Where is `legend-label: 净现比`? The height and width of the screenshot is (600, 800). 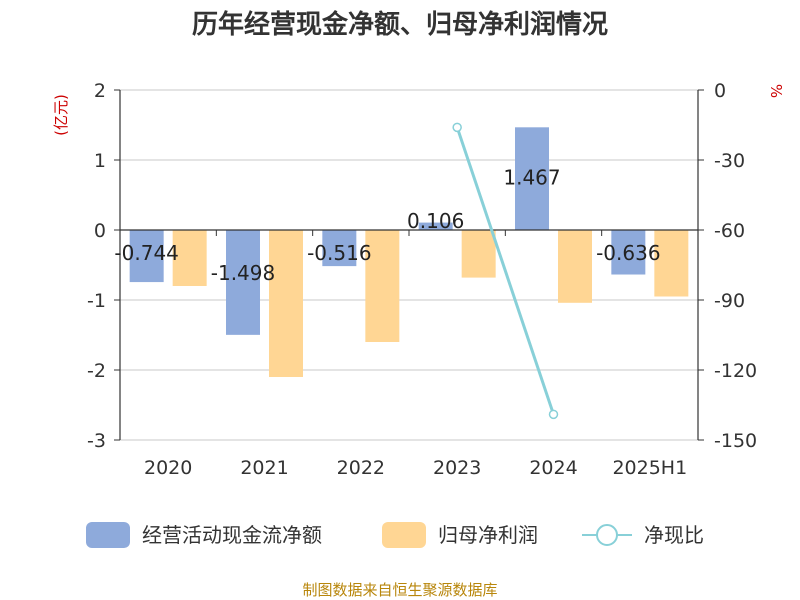 legend-label: 净现比 is located at coordinates (674, 535).